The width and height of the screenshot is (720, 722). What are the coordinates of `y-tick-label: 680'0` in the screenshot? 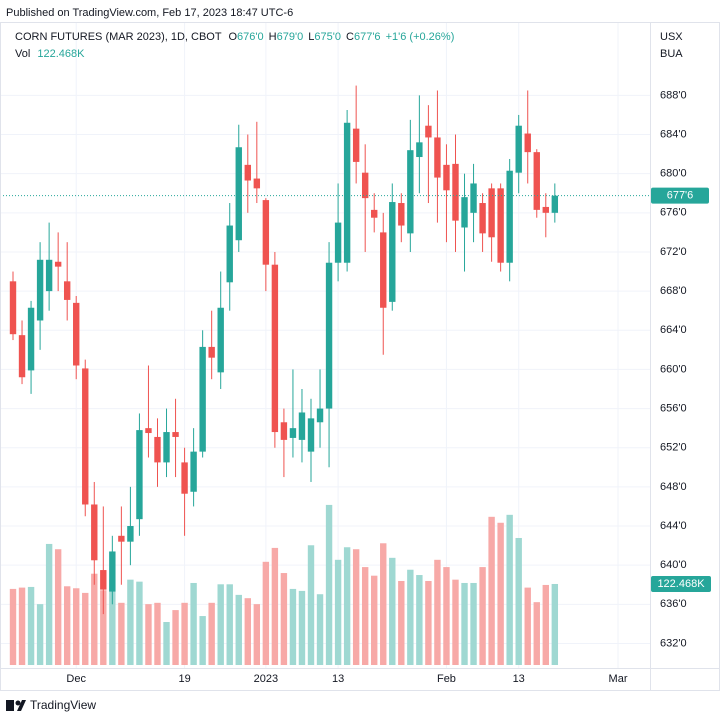 It's located at (673, 174).